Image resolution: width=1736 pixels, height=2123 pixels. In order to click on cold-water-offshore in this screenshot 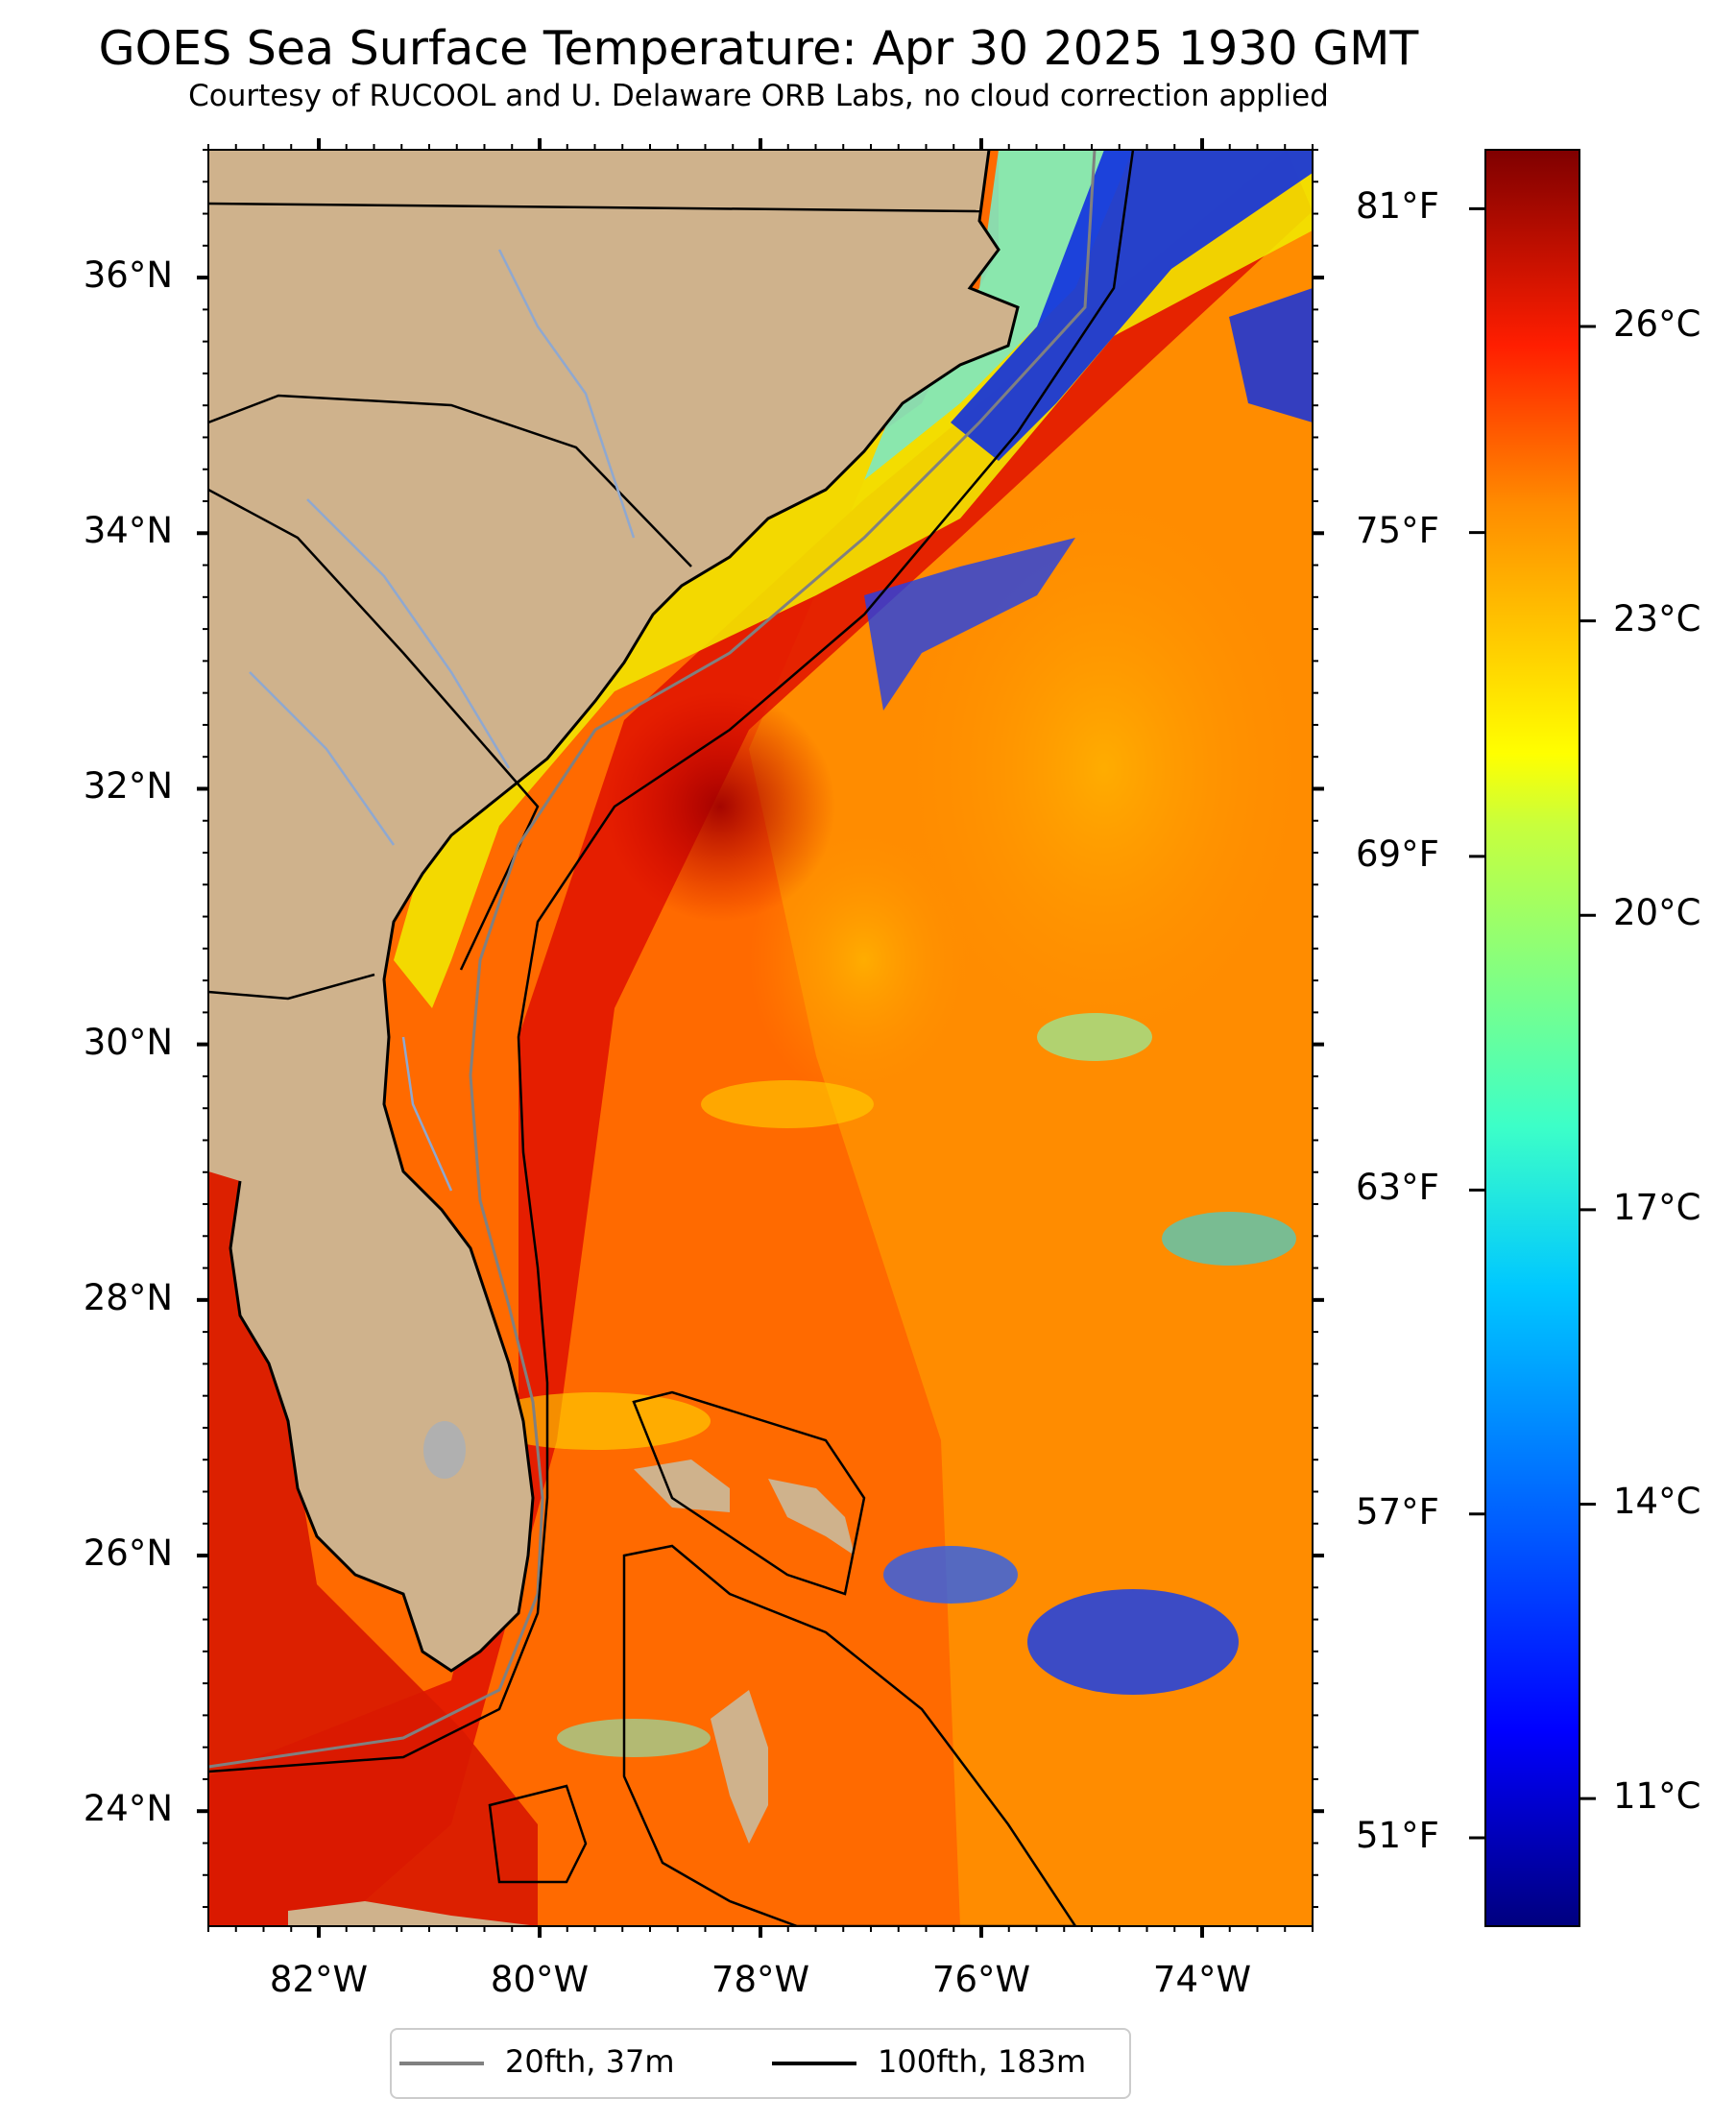, I will do `click(1271, 355)`.